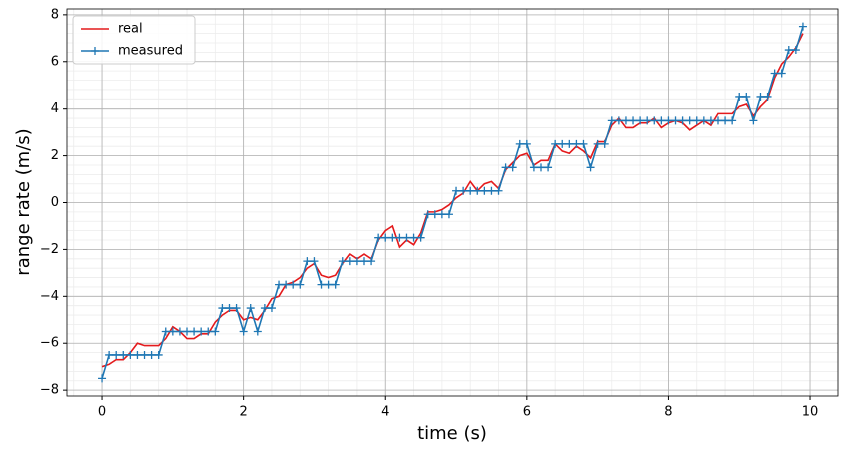 This screenshot has height=455, width=852. What do you see at coordinates (102, 412) in the screenshot?
I see `x-tick-label: 0` at bounding box center [102, 412].